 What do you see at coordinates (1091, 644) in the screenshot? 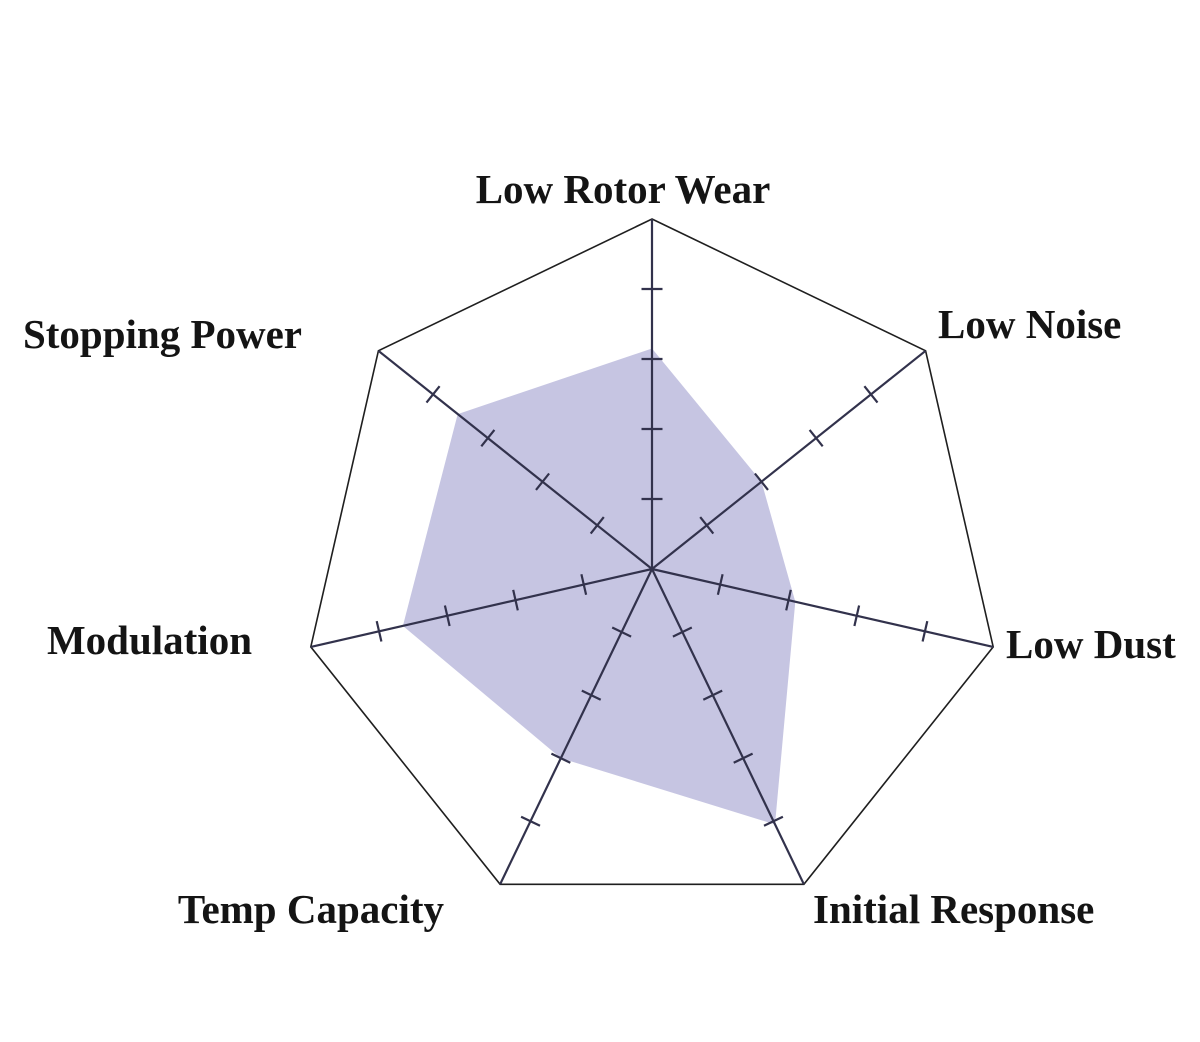
I see `axis-label-low-dust: Low Dust` at bounding box center [1091, 644].